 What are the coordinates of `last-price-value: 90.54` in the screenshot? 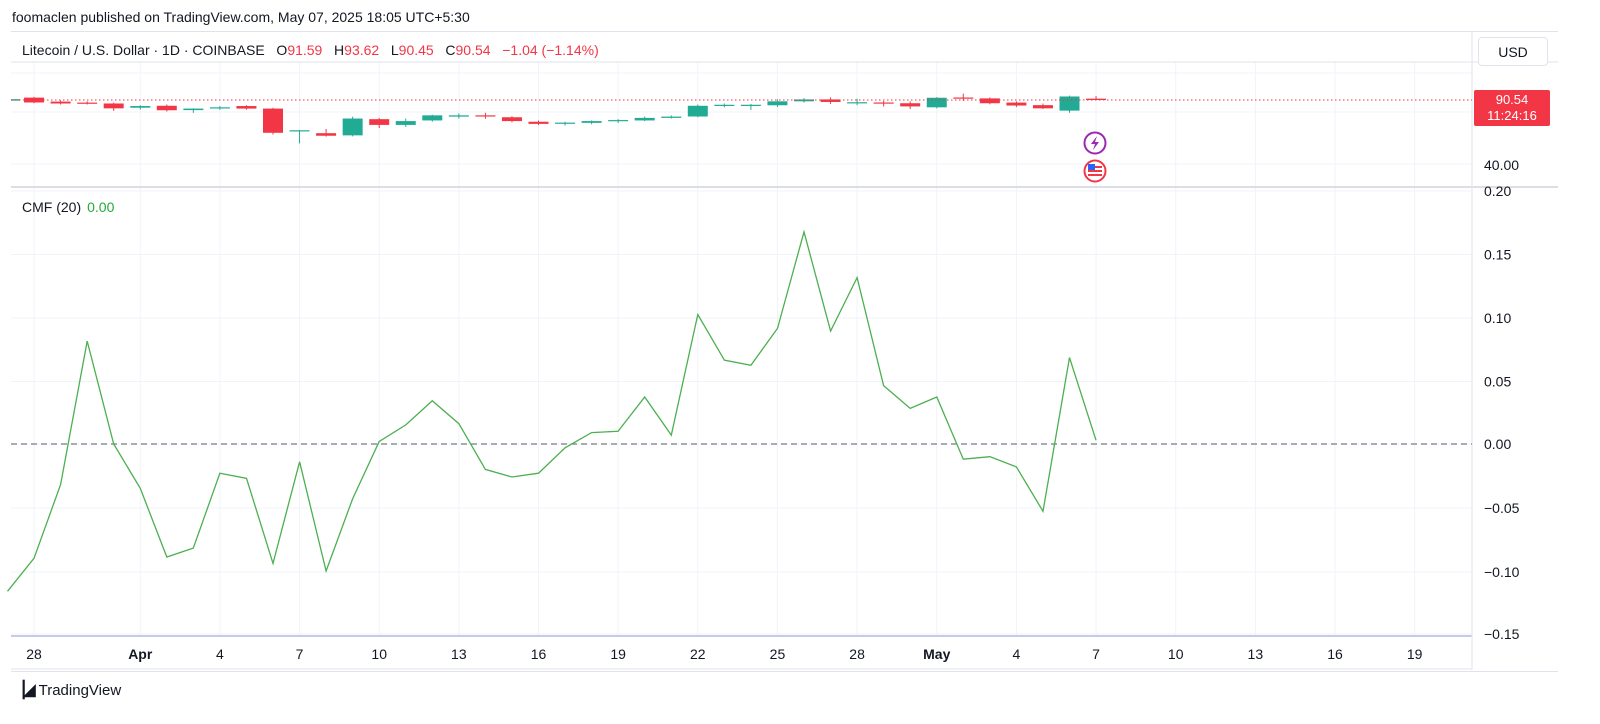 It's located at (1512, 99).